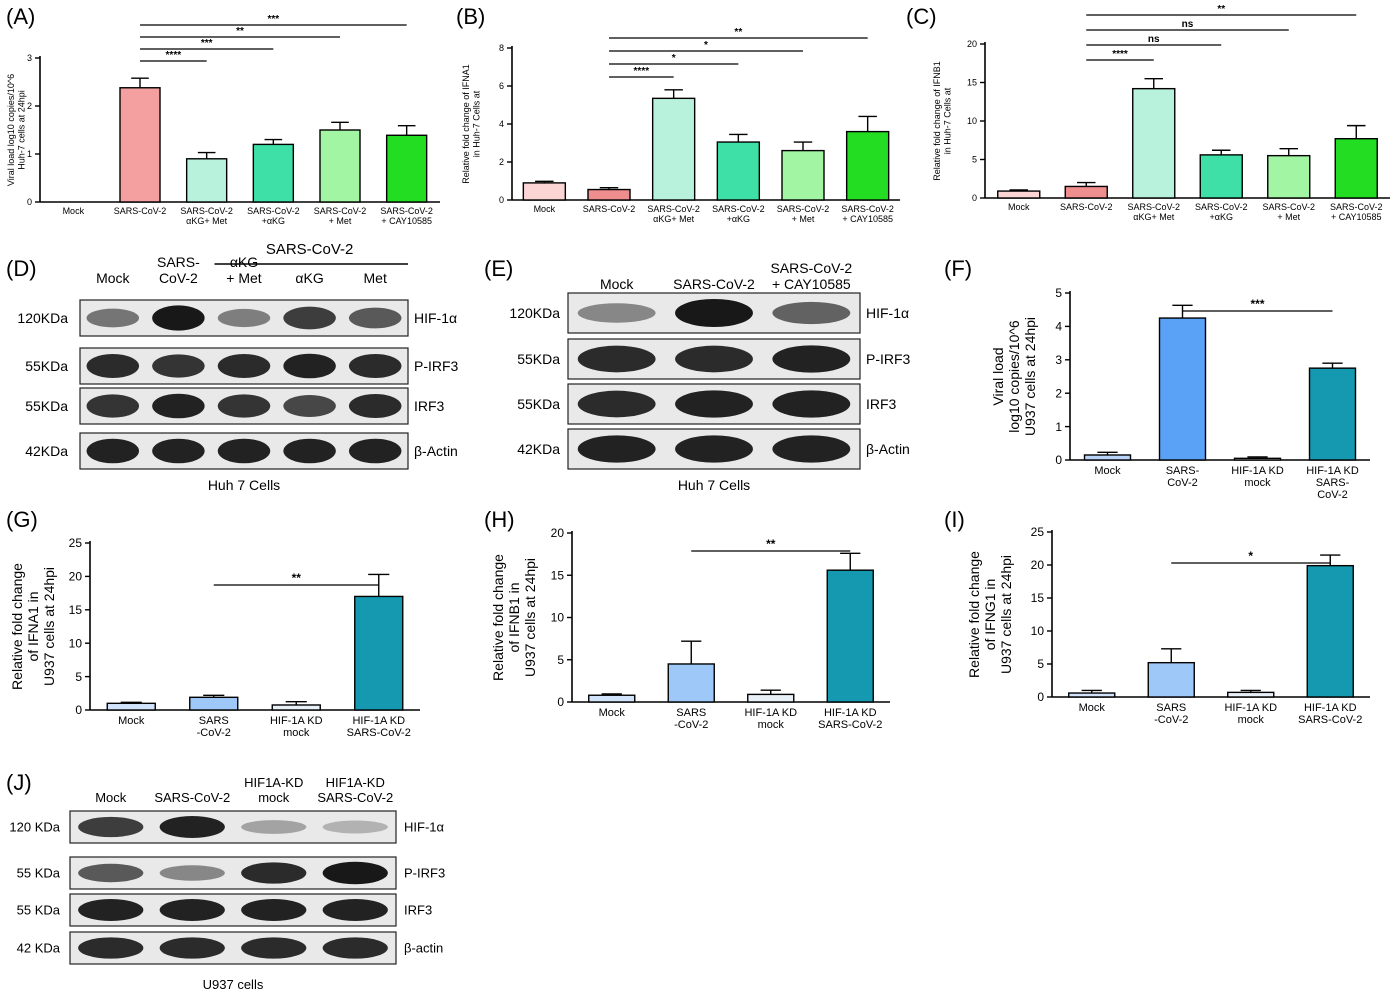  What do you see at coordinates (534, 313) in the screenshot?
I see `molecular-weight-label: 120KDa` at bounding box center [534, 313].